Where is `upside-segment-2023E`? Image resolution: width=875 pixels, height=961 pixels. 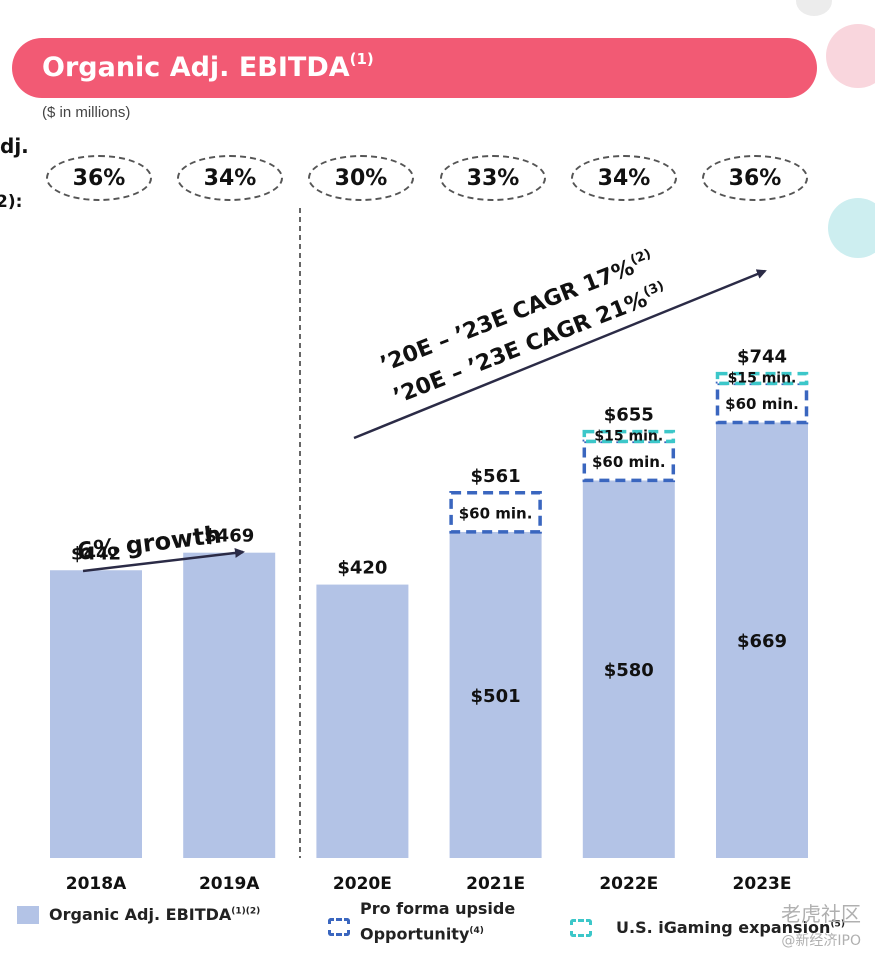
upside-segment-2023E is located at coordinates (762, 403).